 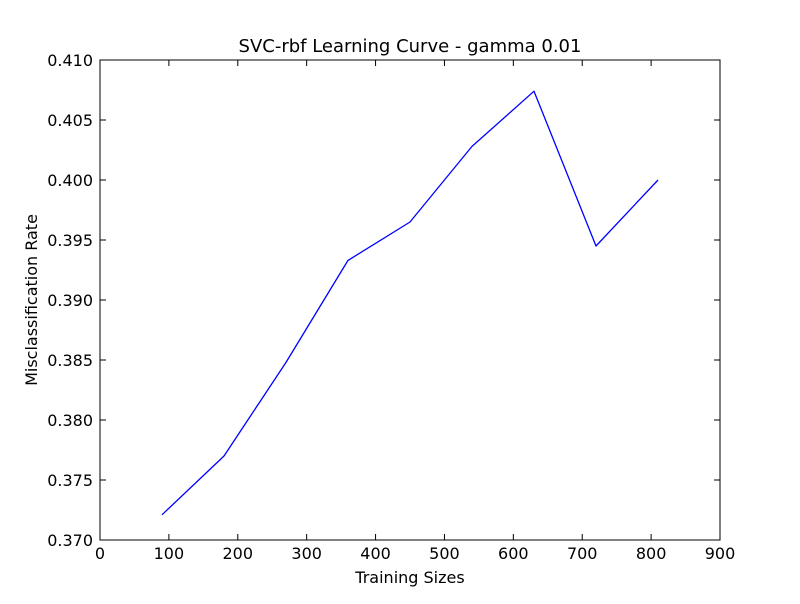 I want to click on x-tick-label: 400, so click(x=375, y=553).